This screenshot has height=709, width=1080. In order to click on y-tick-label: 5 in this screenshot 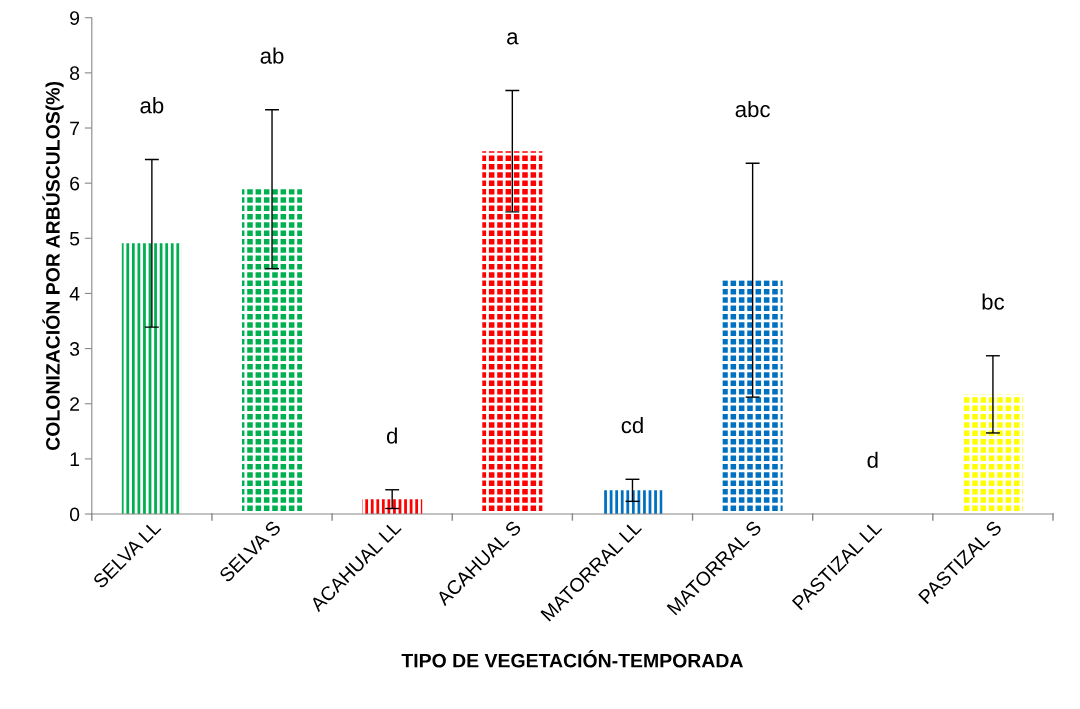, I will do `click(74, 238)`.